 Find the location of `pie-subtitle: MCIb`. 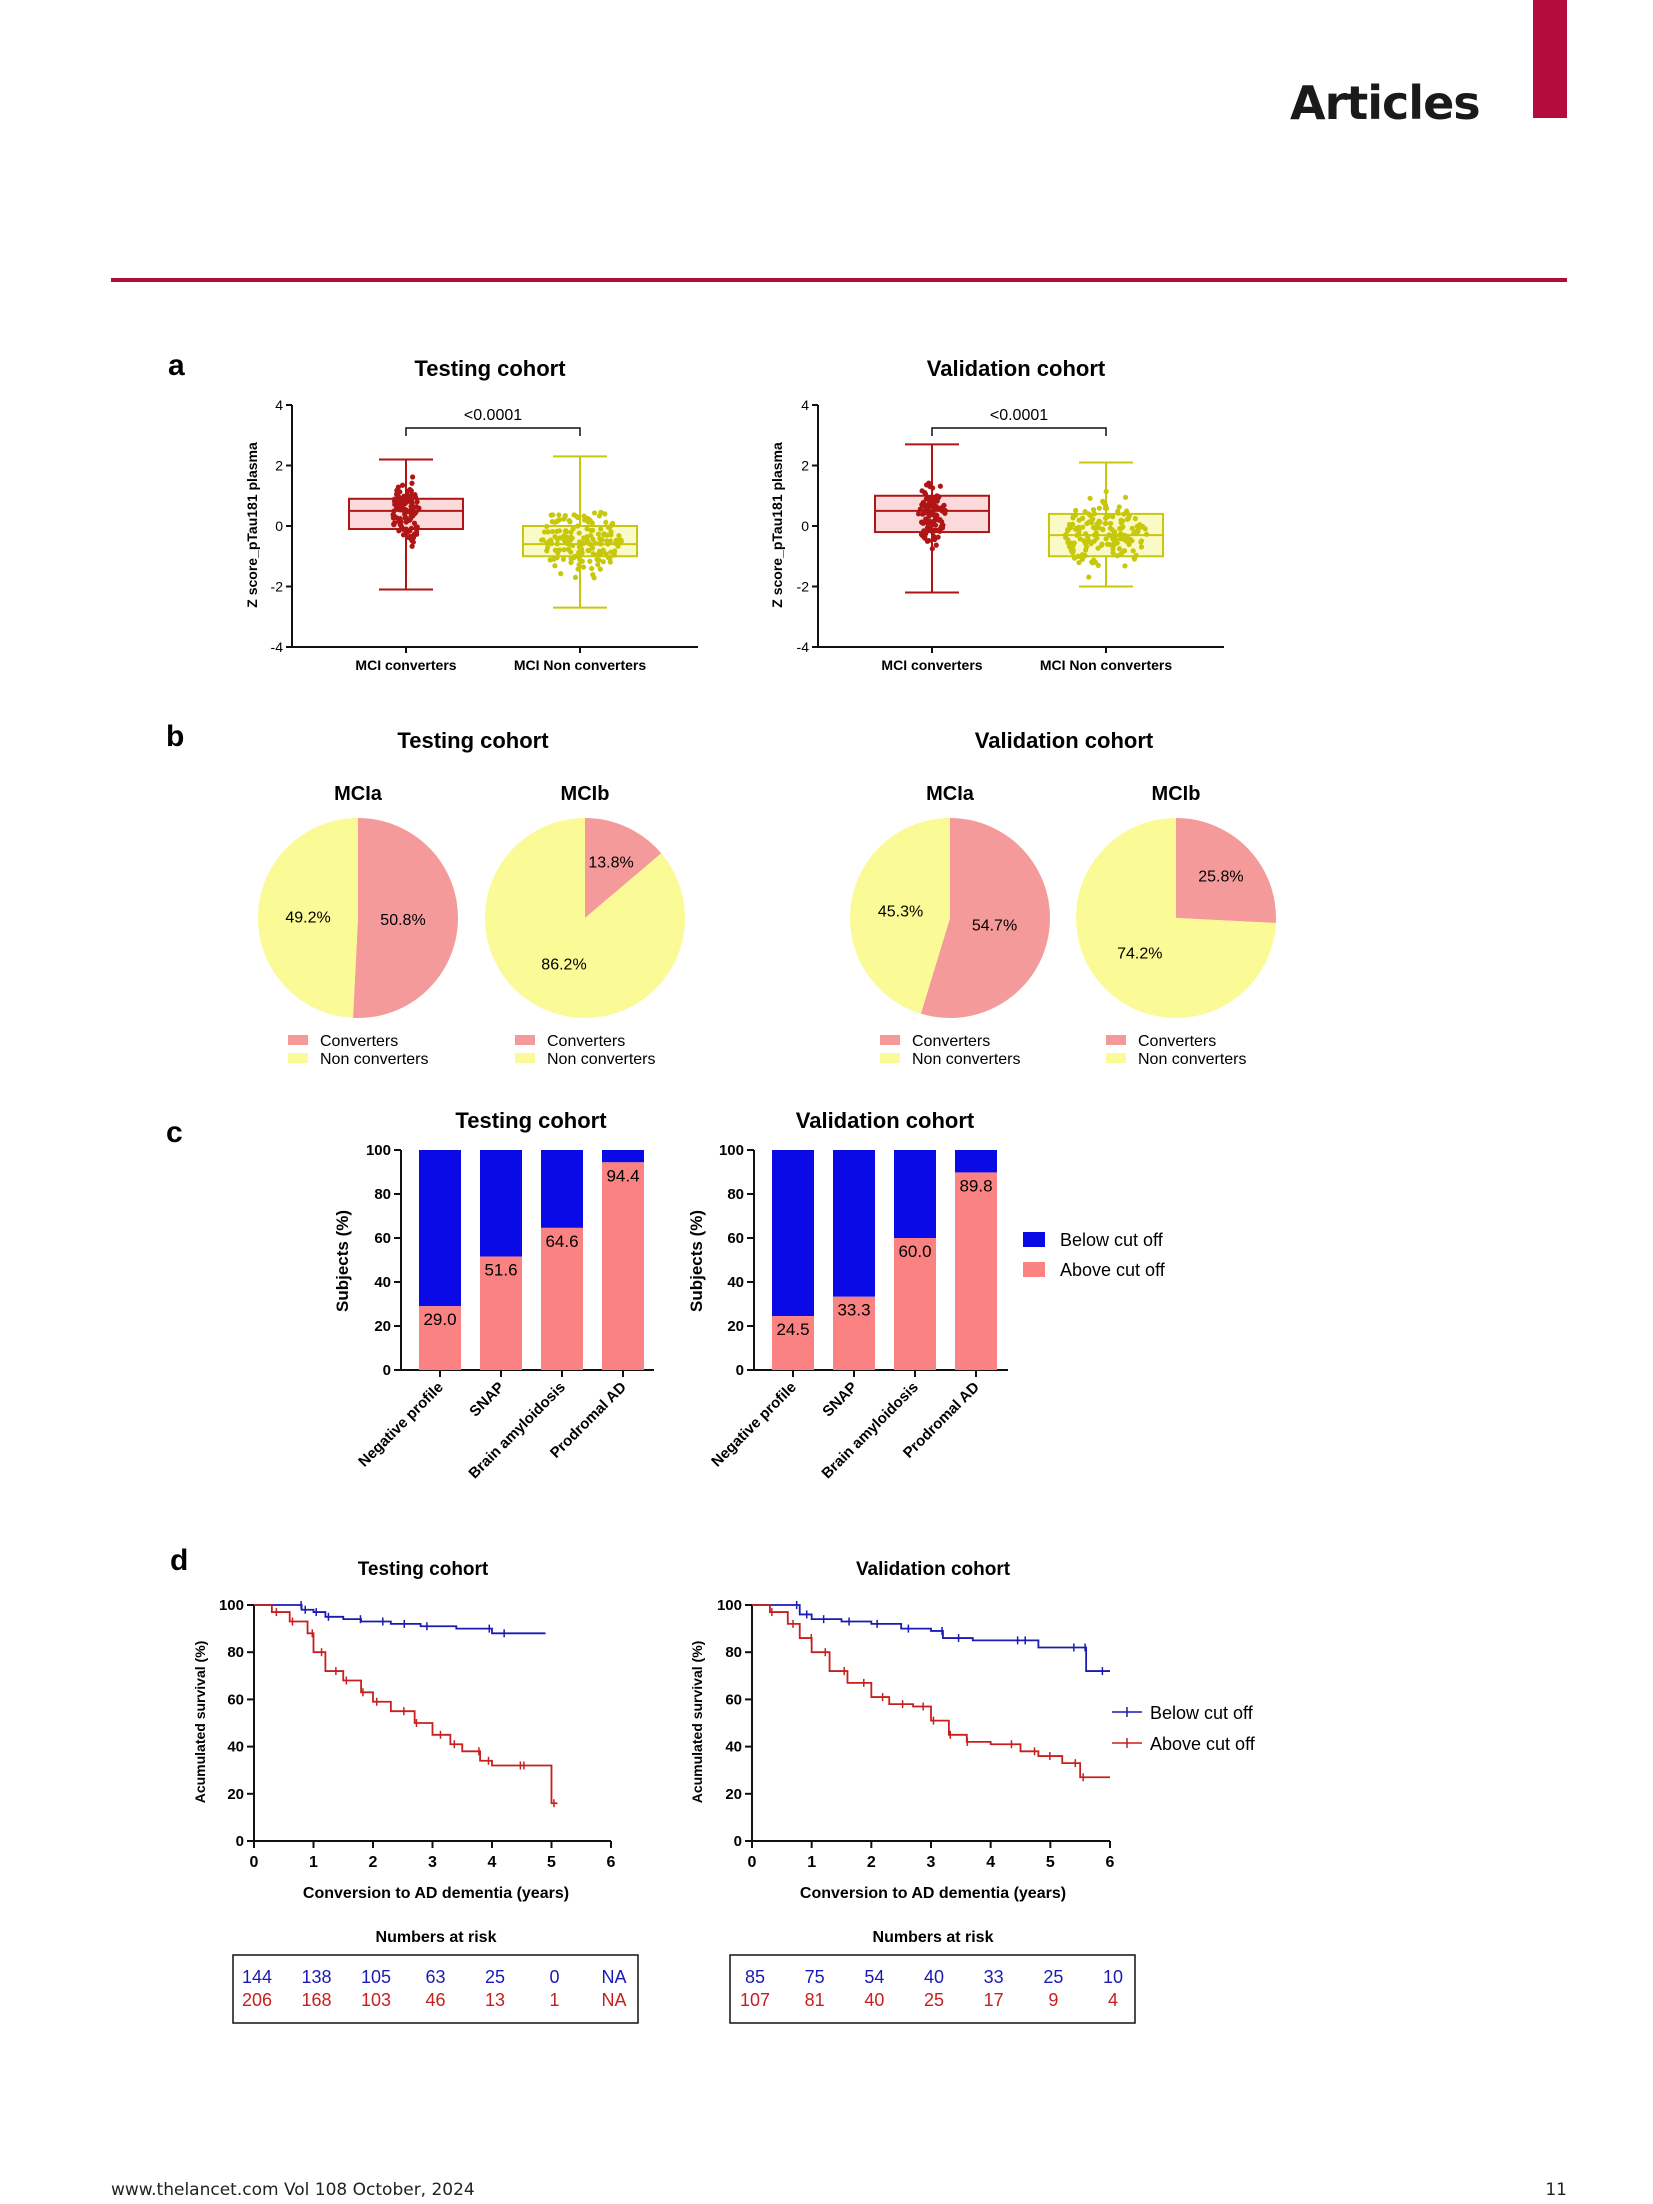

pie-subtitle: MCIb is located at coordinates (585, 794).